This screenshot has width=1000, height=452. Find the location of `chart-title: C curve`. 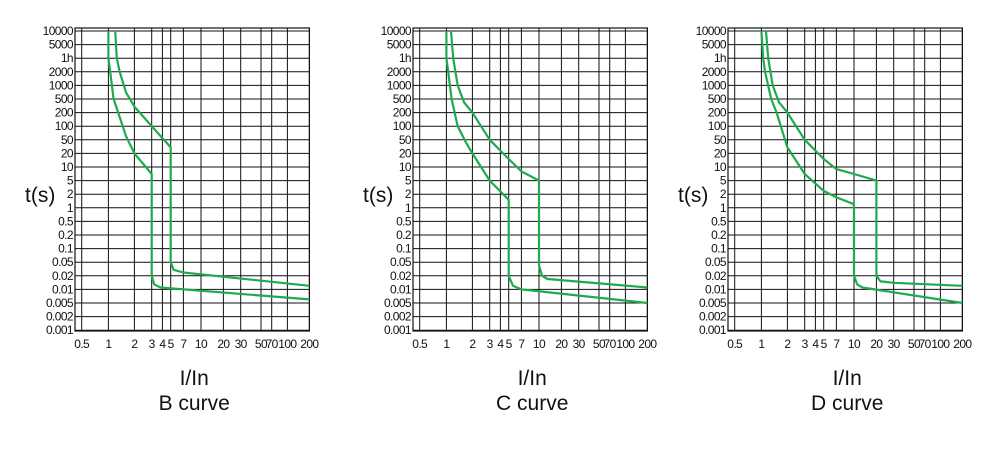

chart-title: C curve is located at coordinates (532, 403).